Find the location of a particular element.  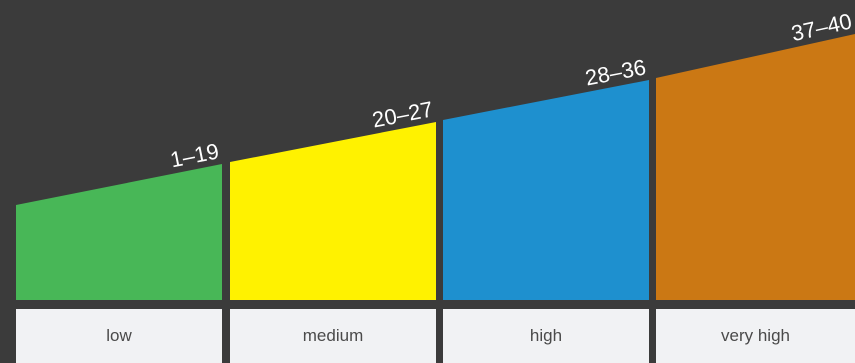

level-box-low: low is located at coordinates (119, 336).